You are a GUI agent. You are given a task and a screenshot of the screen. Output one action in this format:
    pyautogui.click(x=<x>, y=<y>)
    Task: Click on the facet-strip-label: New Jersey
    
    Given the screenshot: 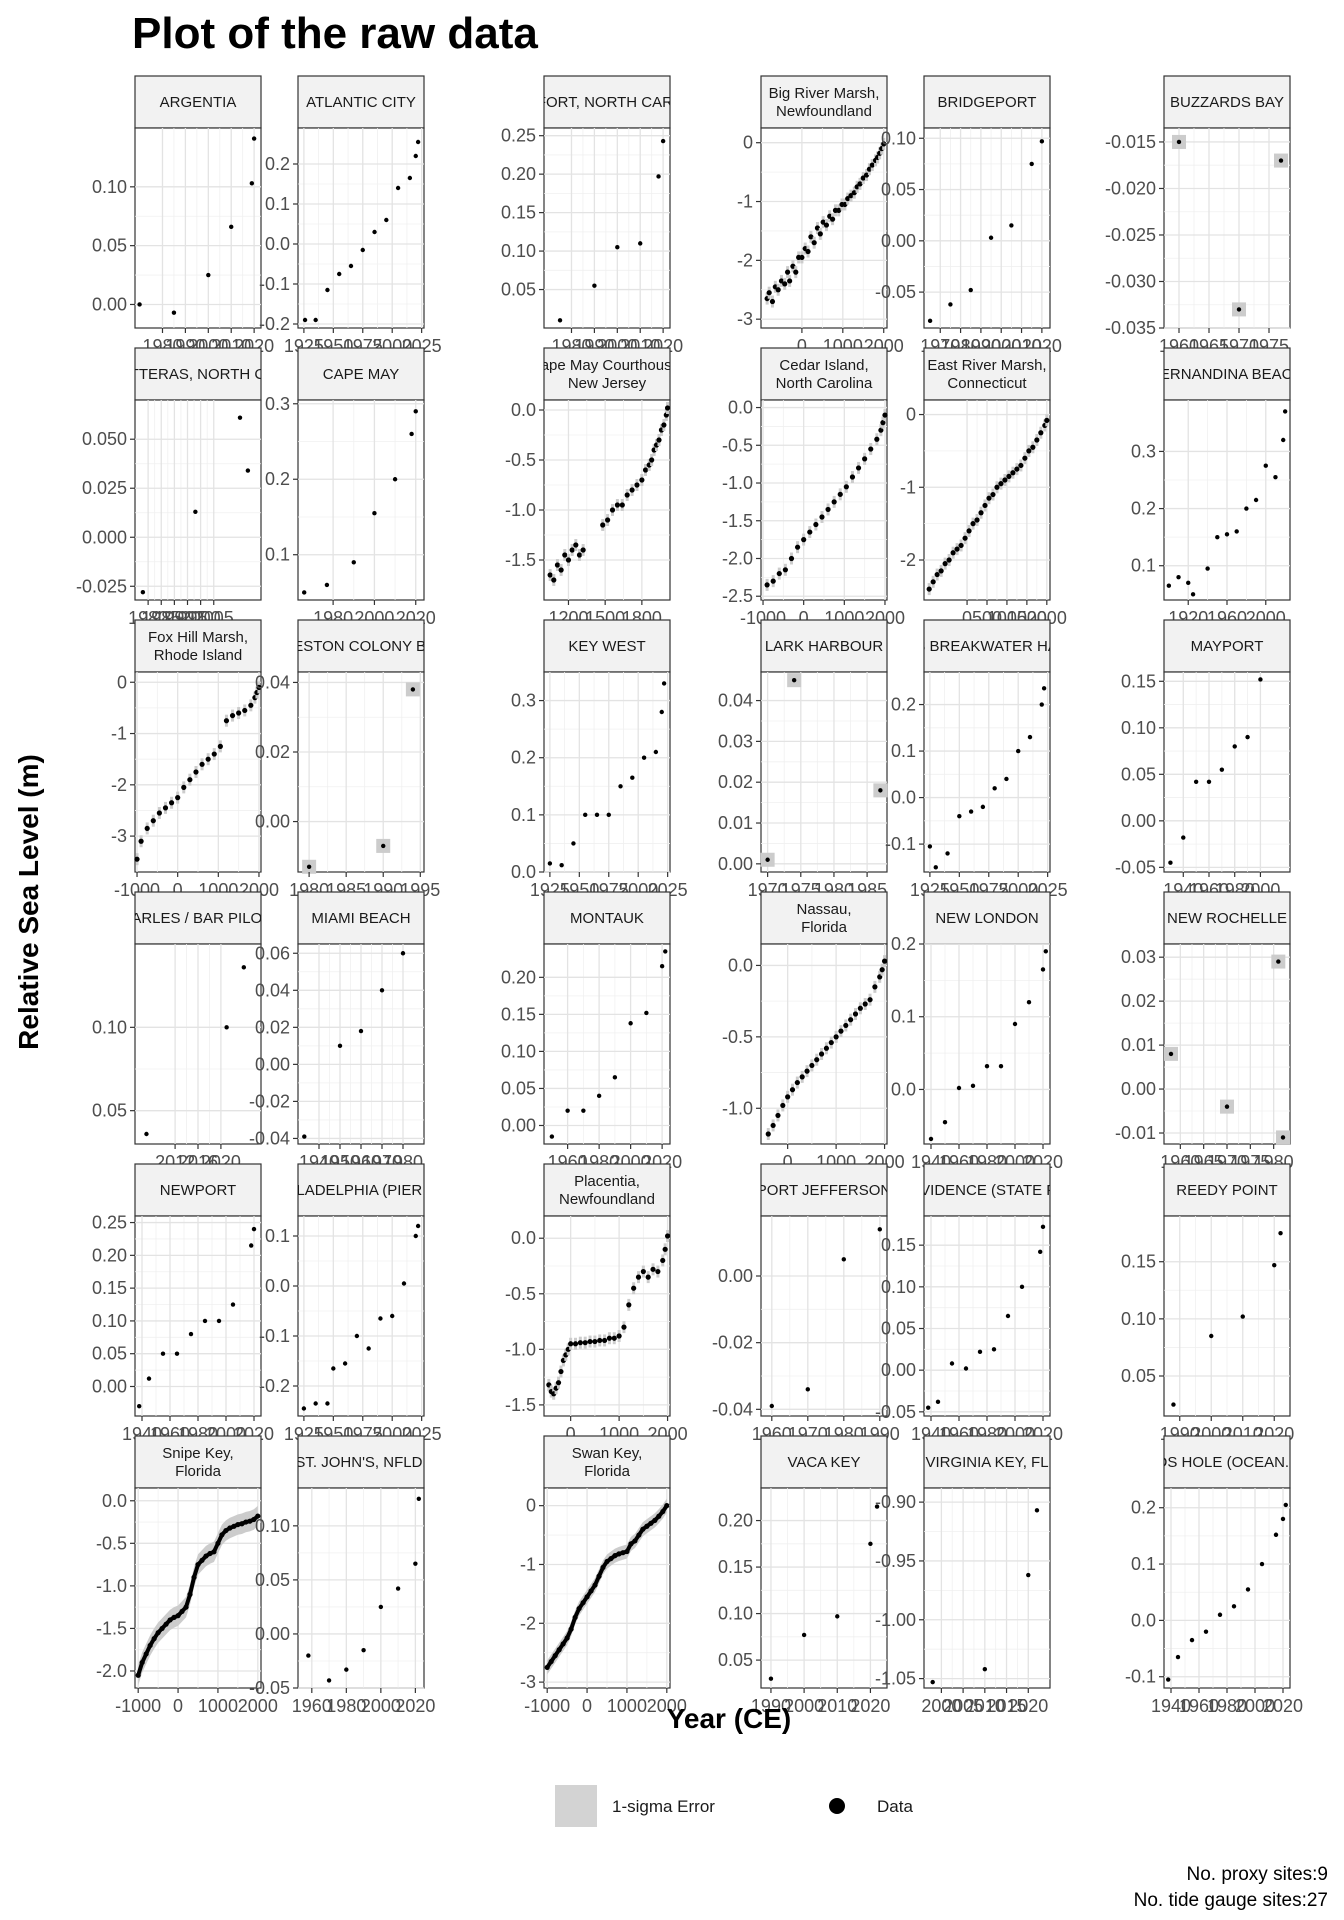 What is the action you would take?
    pyautogui.click(x=607, y=383)
    